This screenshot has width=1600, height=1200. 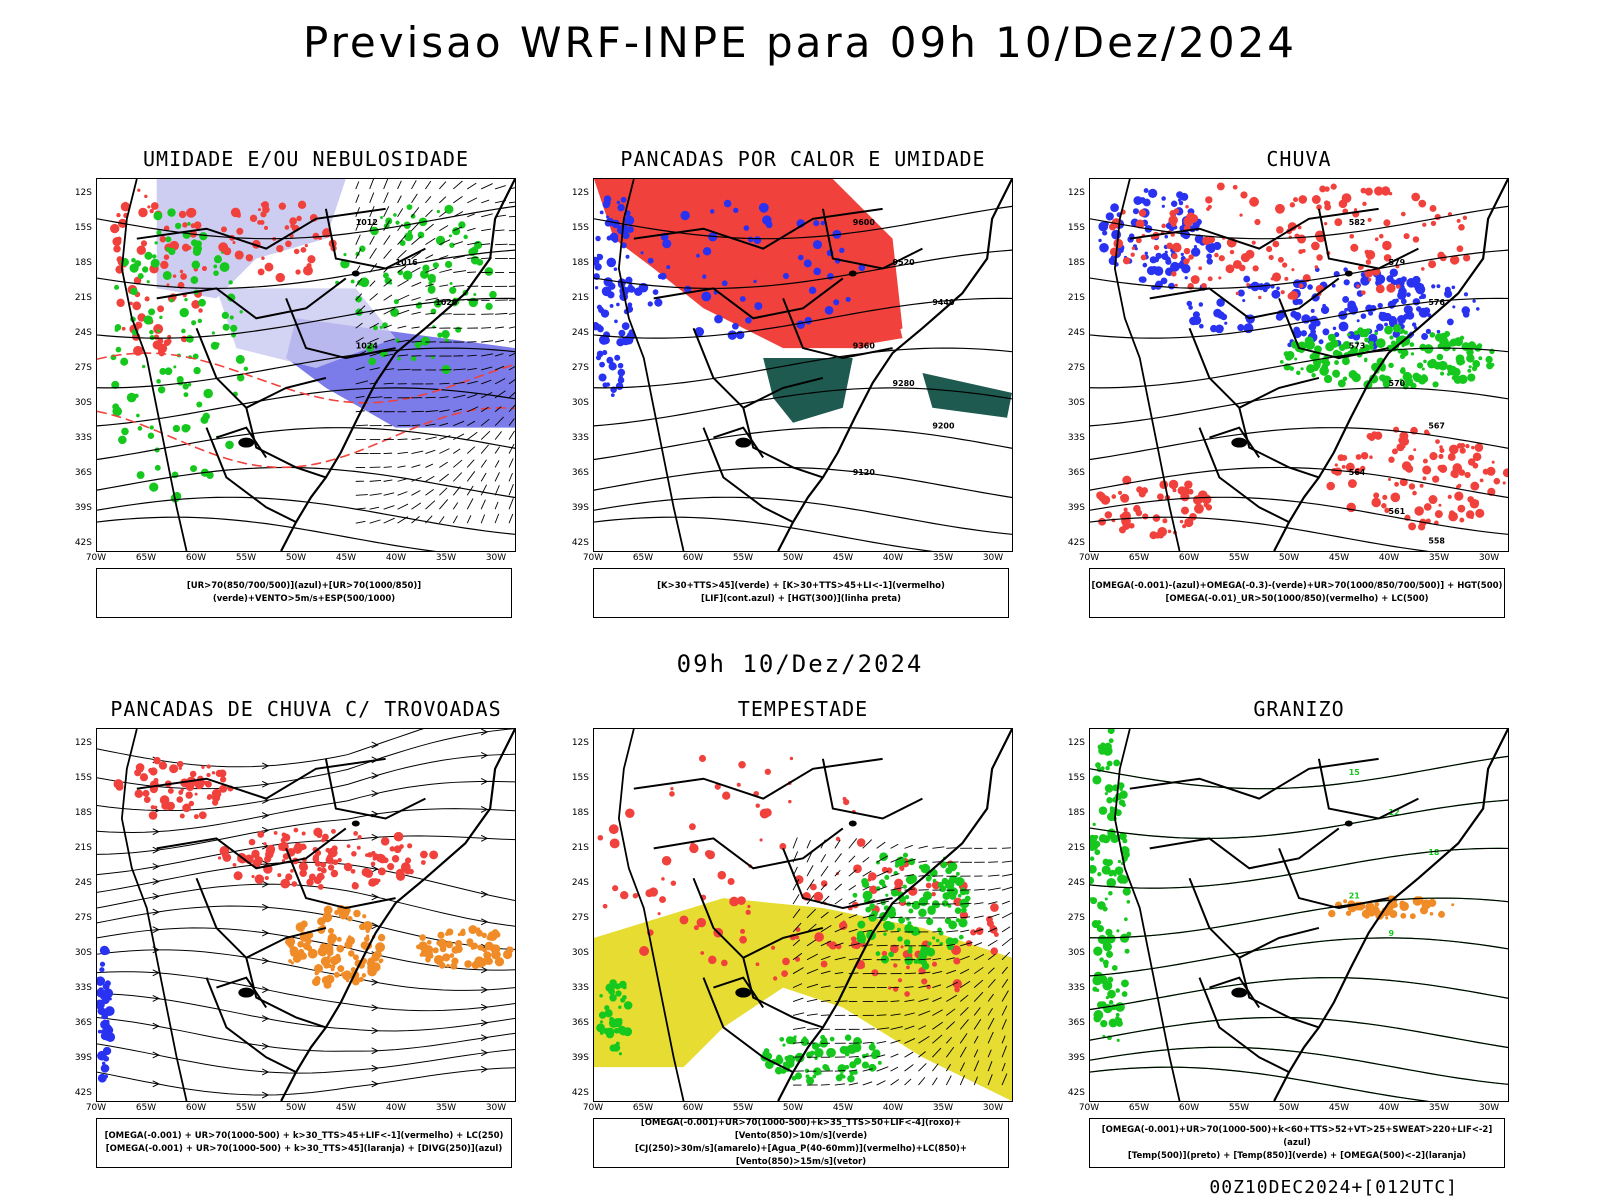 I want to click on panel-title: UMIDADE E/OU NEBULOSIDADE, so click(x=306, y=159).